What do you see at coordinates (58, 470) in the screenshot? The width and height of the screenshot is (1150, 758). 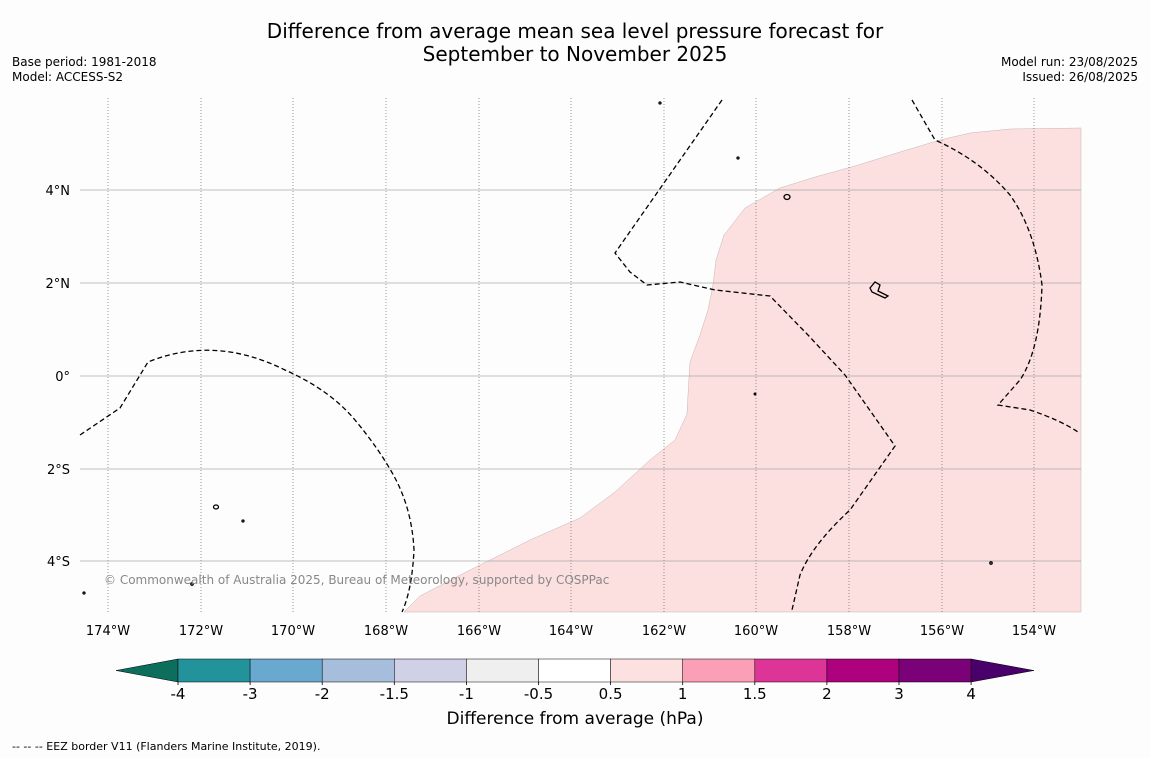 I see `latitude-tick-label: 2°S` at bounding box center [58, 470].